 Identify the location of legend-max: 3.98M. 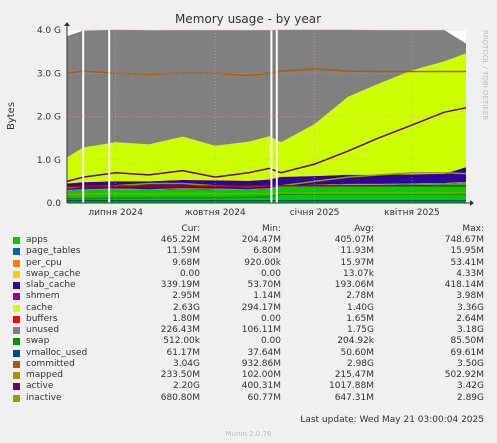
(470, 296).